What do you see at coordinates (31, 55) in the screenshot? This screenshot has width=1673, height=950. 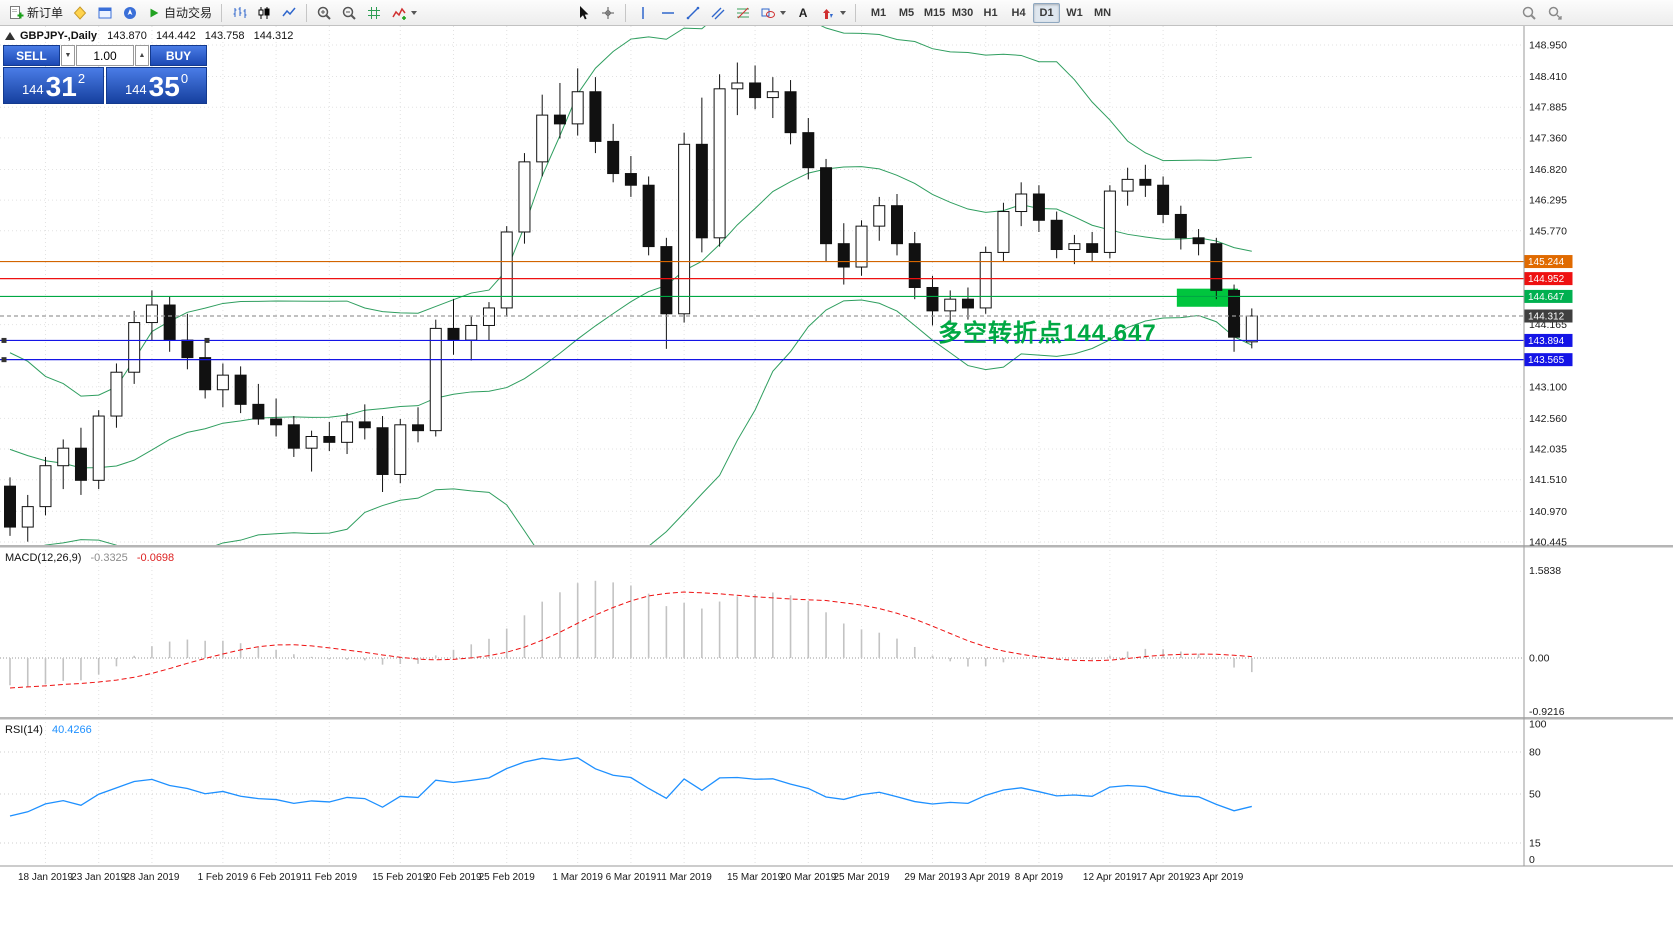 I see `sell-button: SELL` at bounding box center [31, 55].